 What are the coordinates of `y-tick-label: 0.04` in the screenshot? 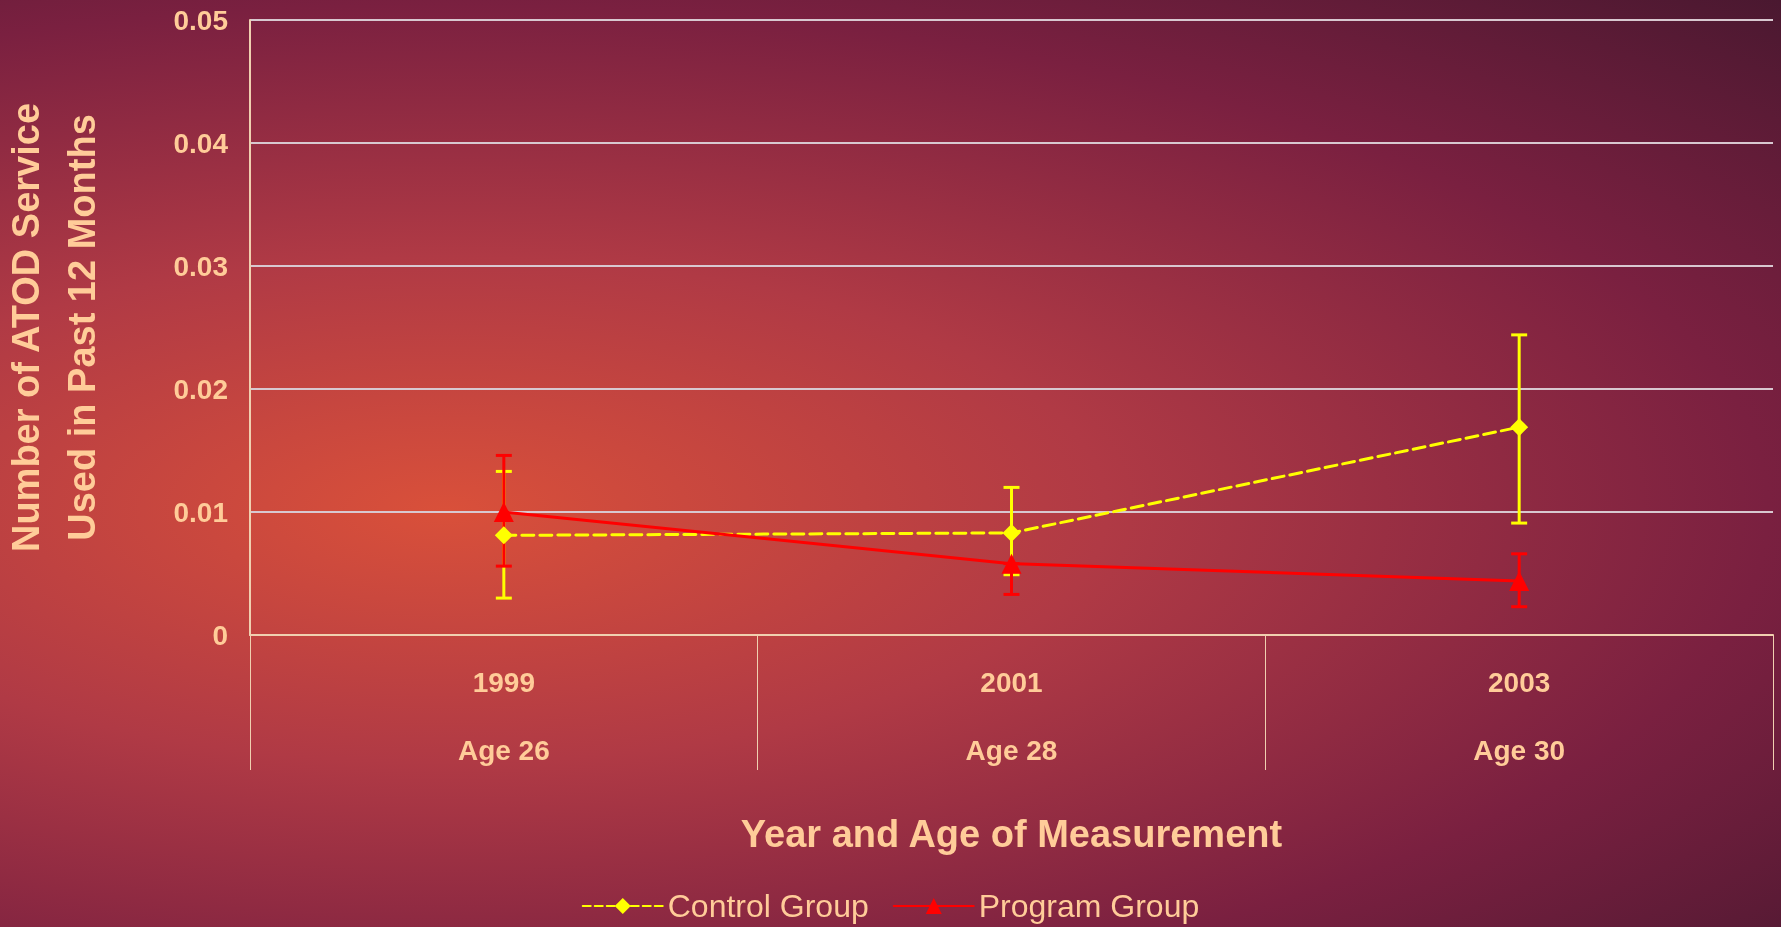 It's located at (201, 143).